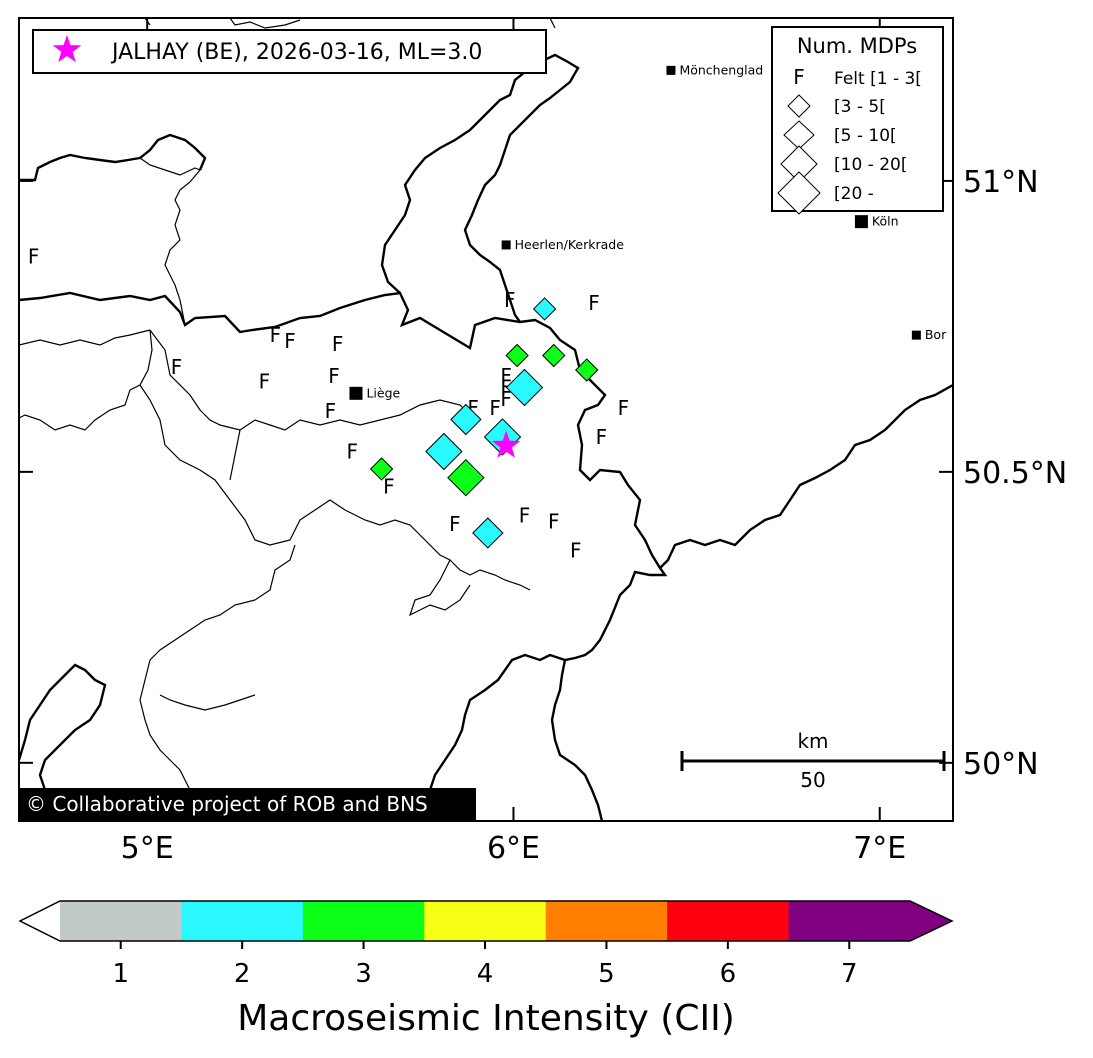 The height and width of the screenshot is (1058, 1093). Describe the element at coordinates (485, 974) in the screenshot. I see `colorbar-tick-label-4: 4` at that location.